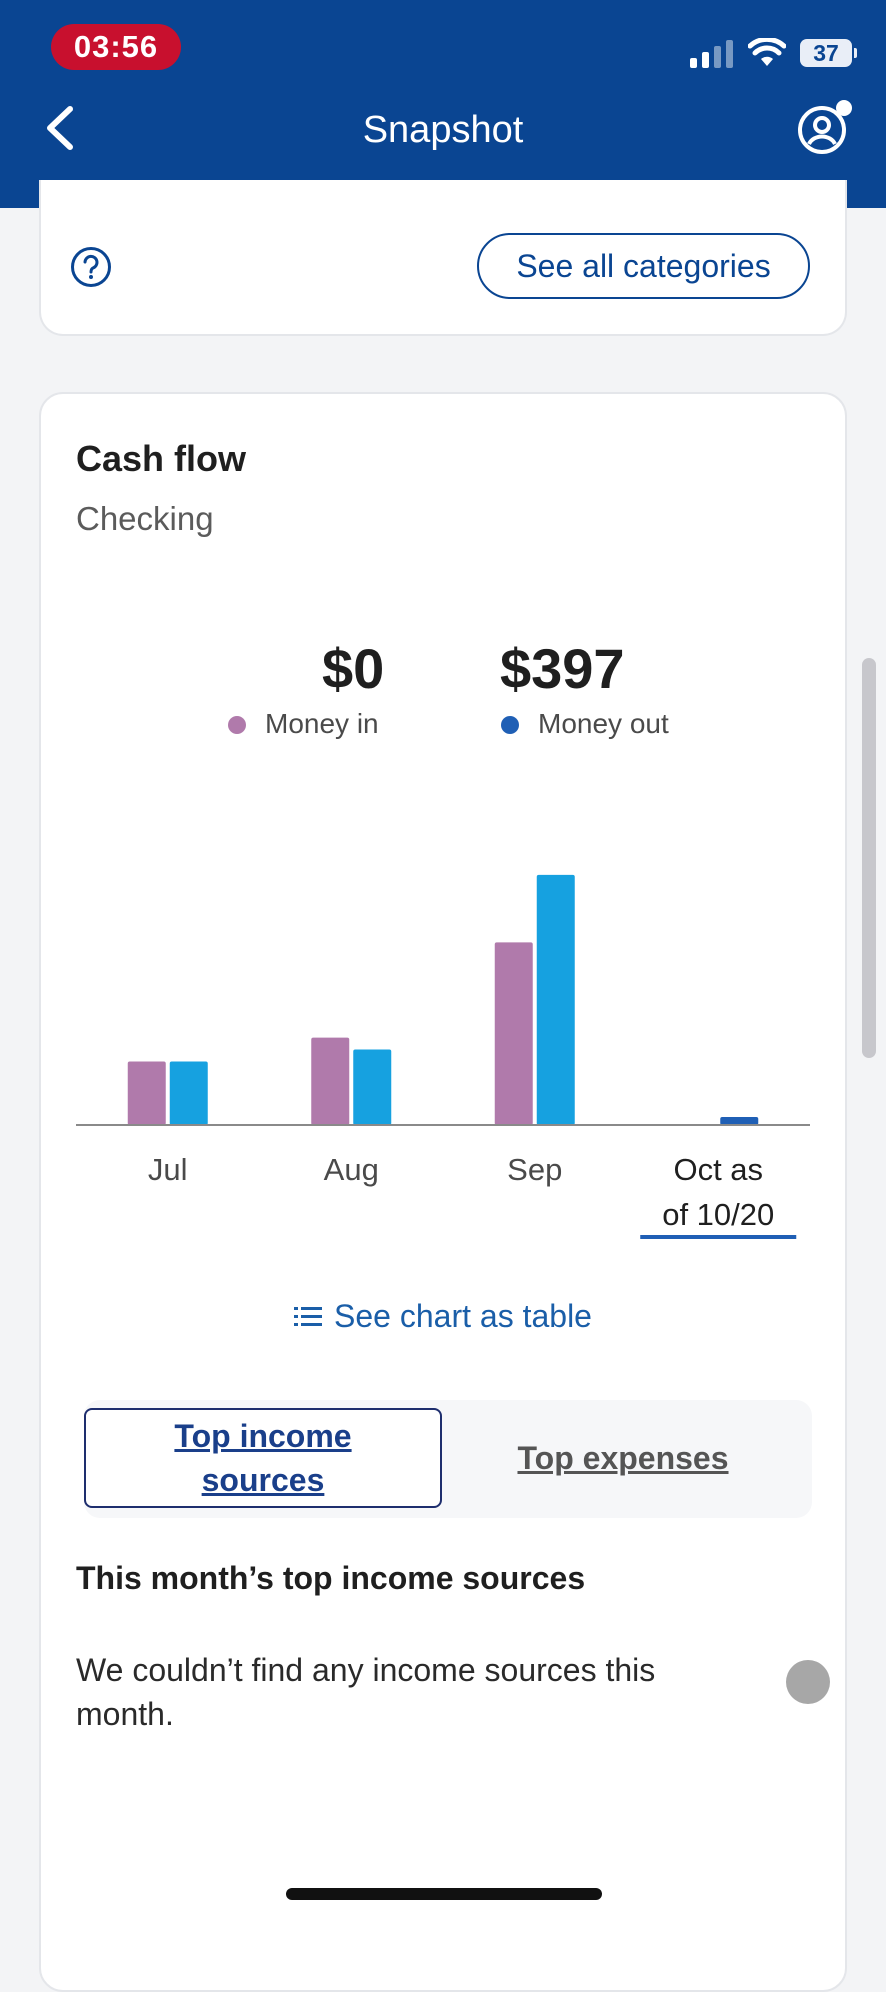 The height and width of the screenshot is (1992, 886). I want to click on money-out-value: $397, so click(562, 668).